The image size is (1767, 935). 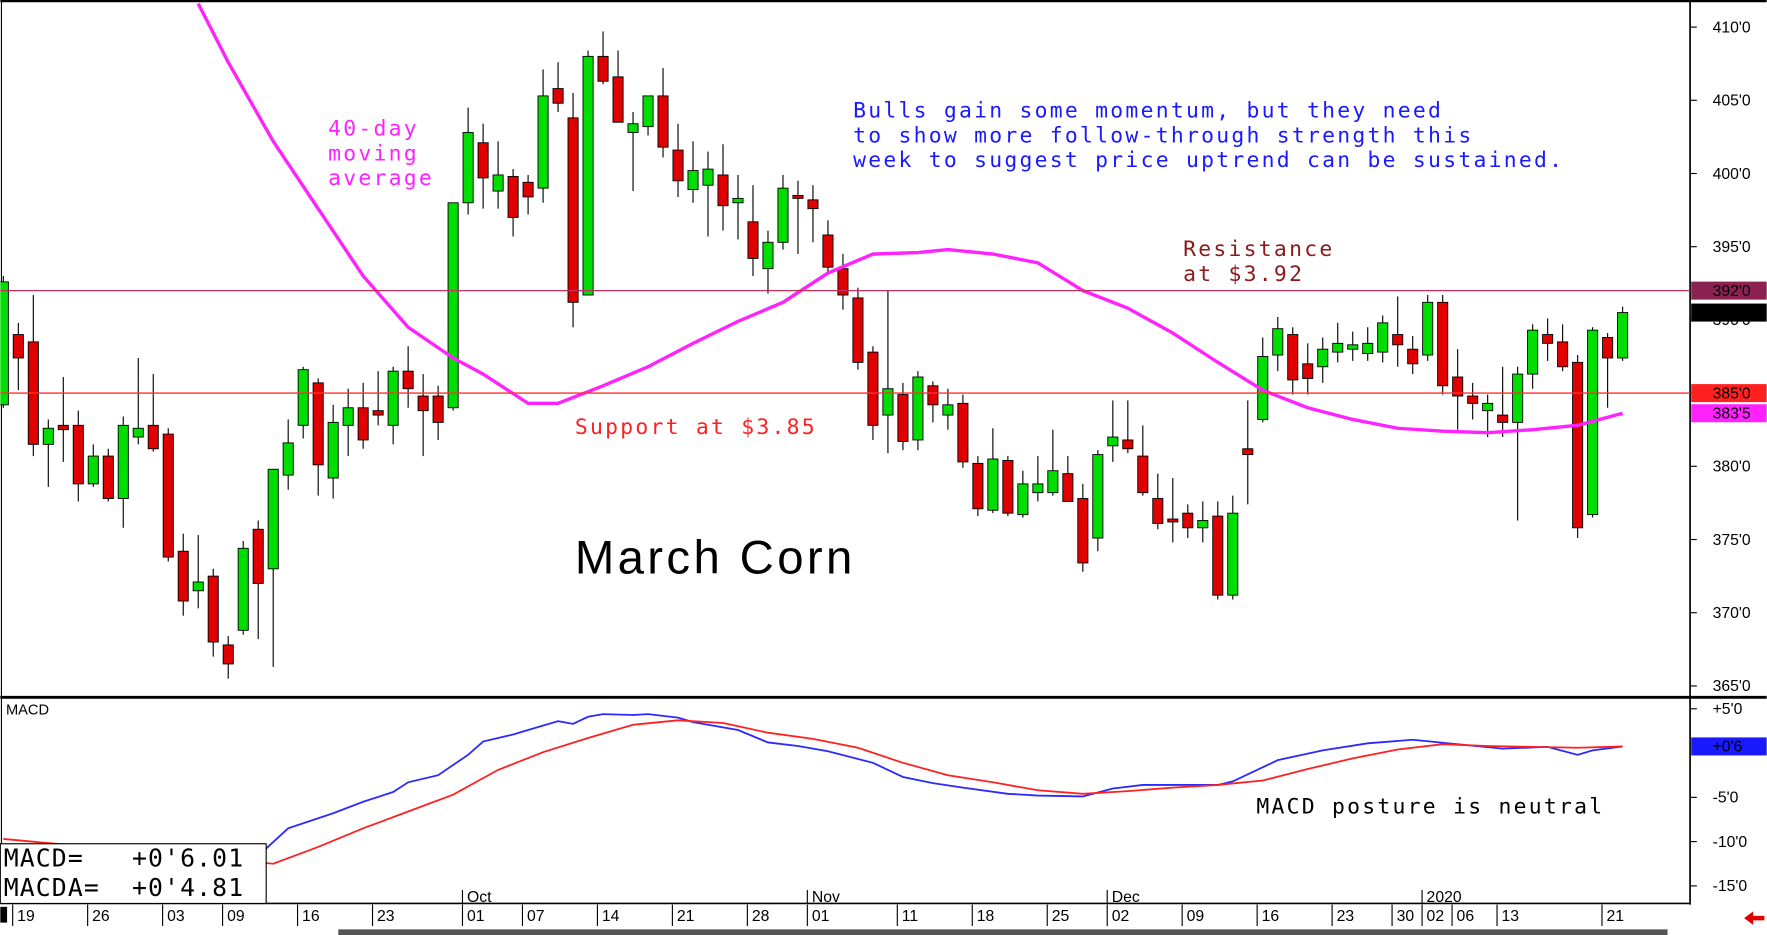 I want to click on scroll-arrow, so click(x=1754, y=918).